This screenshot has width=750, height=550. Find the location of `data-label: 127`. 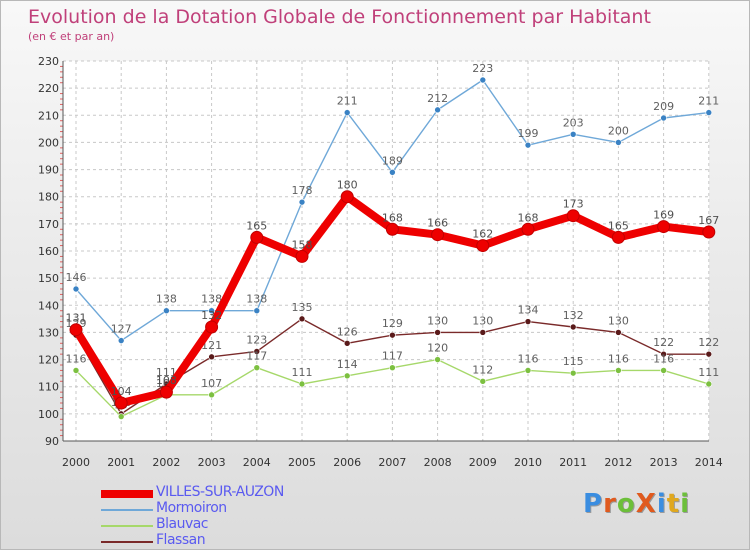

data-label: 127 is located at coordinates (121, 329).